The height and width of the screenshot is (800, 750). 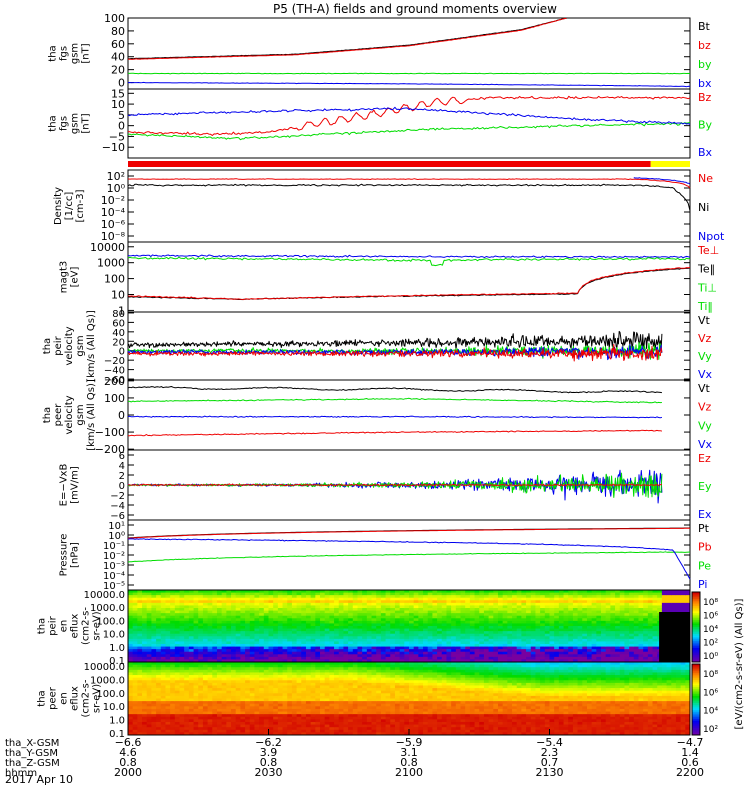 I want to click on series-by-zoom, so click(x=409, y=131).